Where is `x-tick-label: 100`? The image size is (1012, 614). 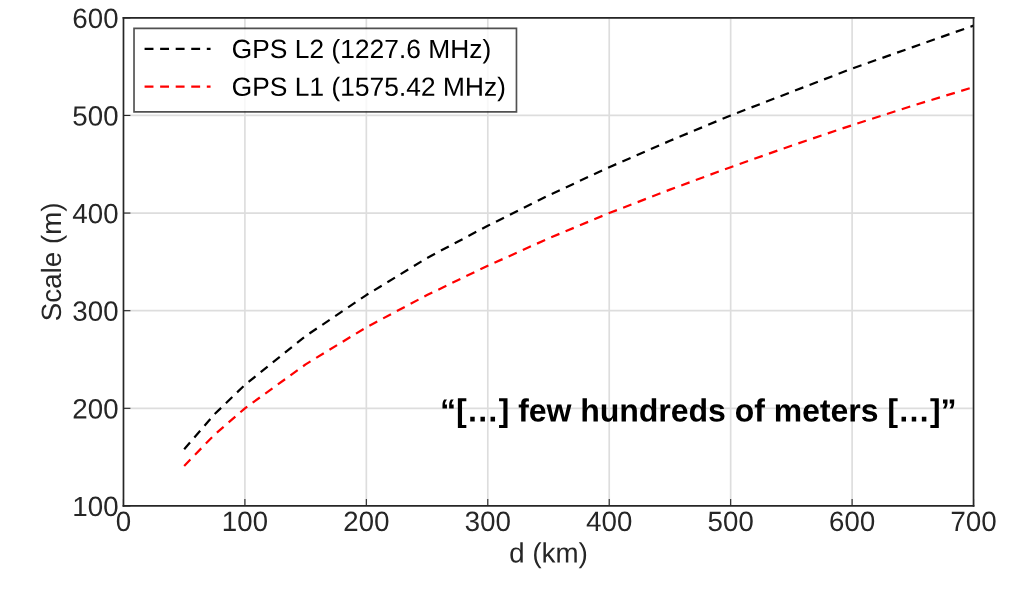
x-tick-label: 100 is located at coordinates (245, 521).